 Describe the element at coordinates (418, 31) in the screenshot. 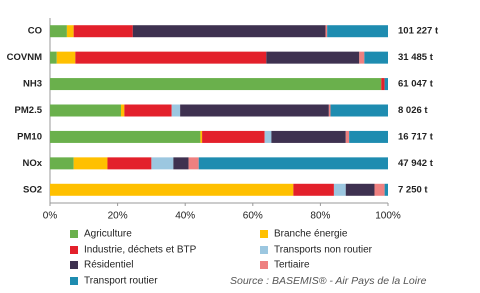

I see `total-label: 101 227 t` at that location.